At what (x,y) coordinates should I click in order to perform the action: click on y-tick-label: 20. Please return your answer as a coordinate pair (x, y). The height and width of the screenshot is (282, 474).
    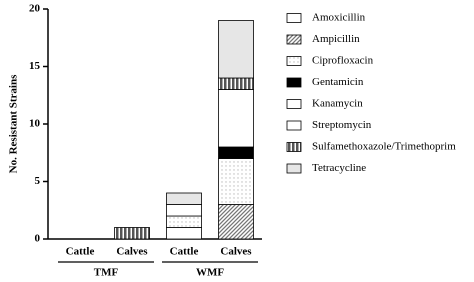
    Looking at the image, I should click on (35, 9).